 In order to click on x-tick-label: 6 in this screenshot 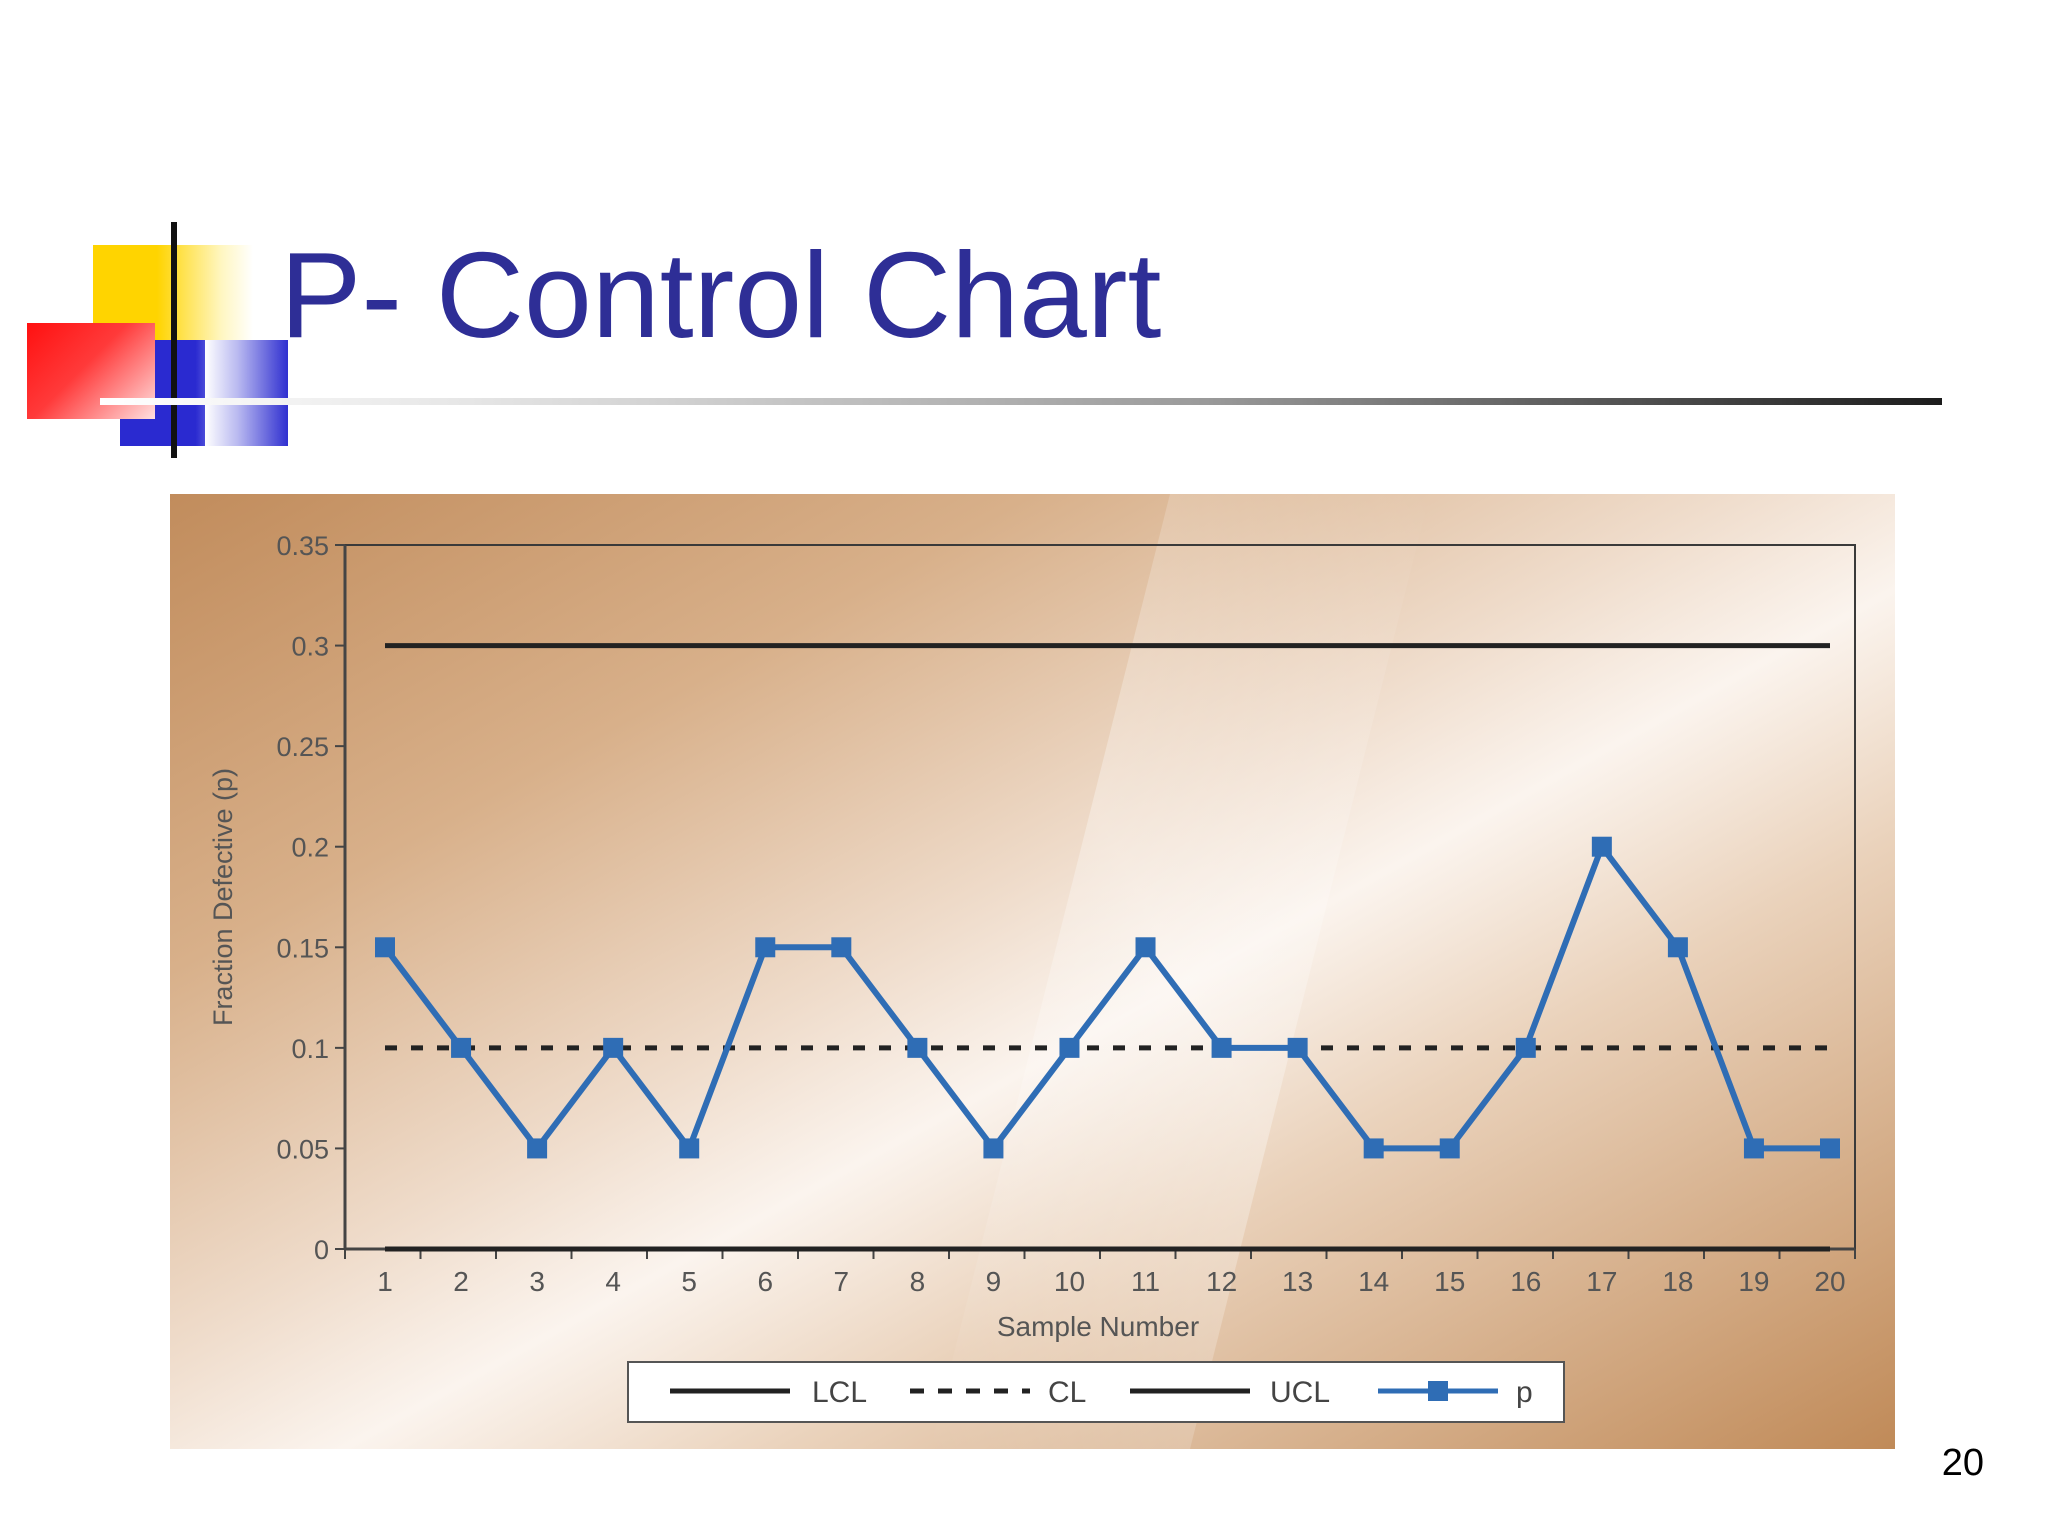, I will do `click(765, 1281)`.